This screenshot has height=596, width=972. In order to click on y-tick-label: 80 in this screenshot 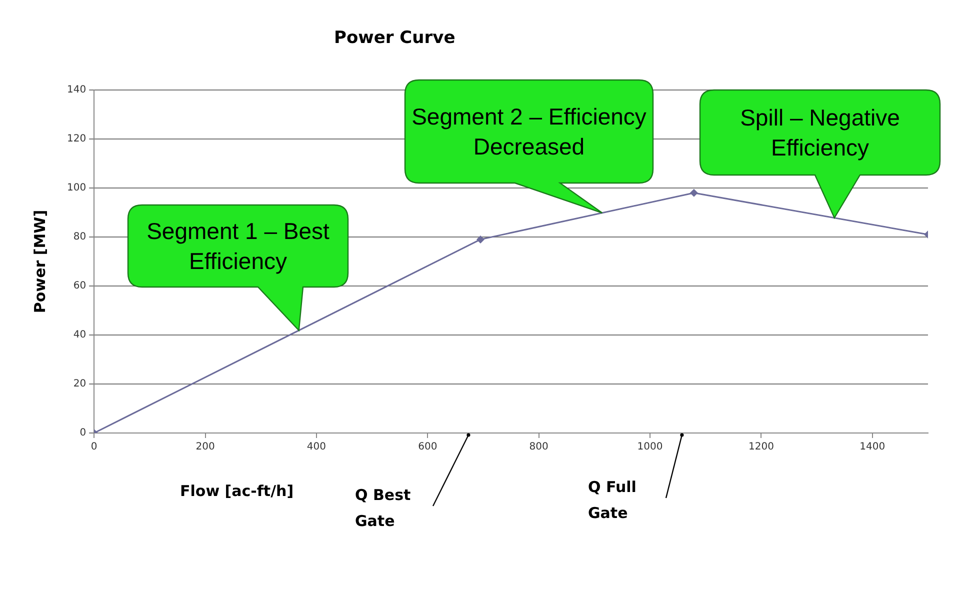, I will do `click(79, 237)`.